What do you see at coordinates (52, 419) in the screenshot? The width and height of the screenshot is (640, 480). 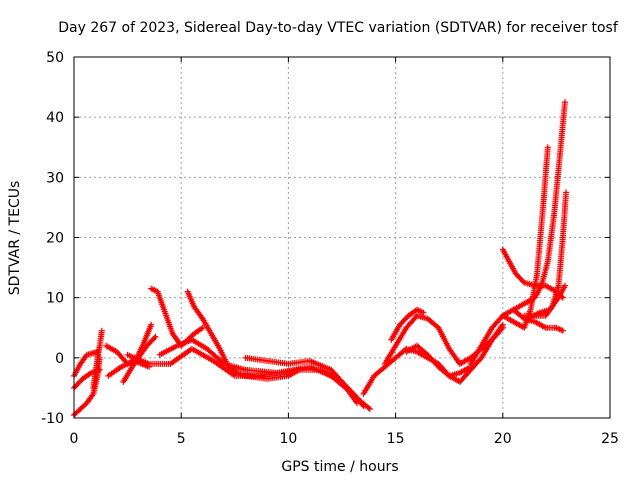 I see `y-tick-label: -10` at bounding box center [52, 419].